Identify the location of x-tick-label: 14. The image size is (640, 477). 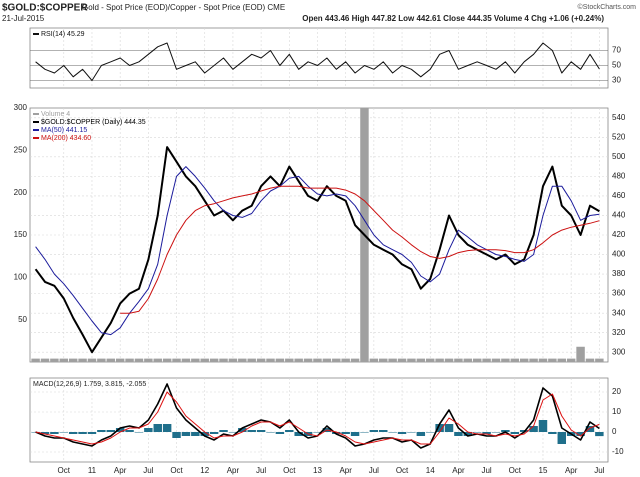
(430, 470).